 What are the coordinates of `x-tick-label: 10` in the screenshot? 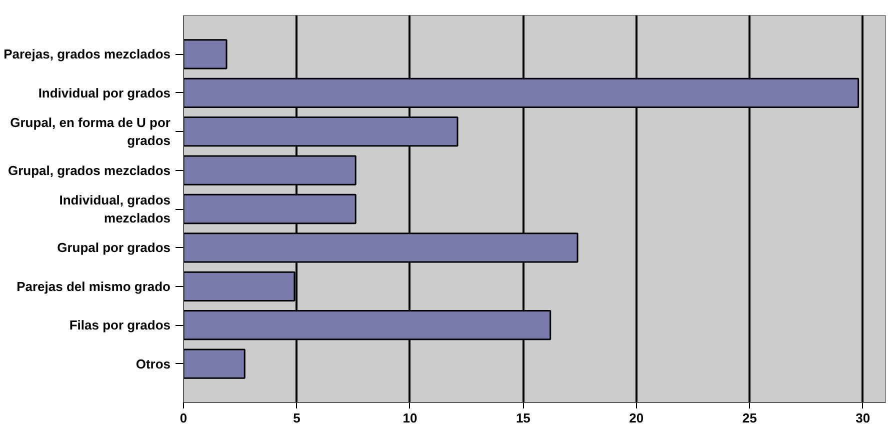 It's located at (410, 417).